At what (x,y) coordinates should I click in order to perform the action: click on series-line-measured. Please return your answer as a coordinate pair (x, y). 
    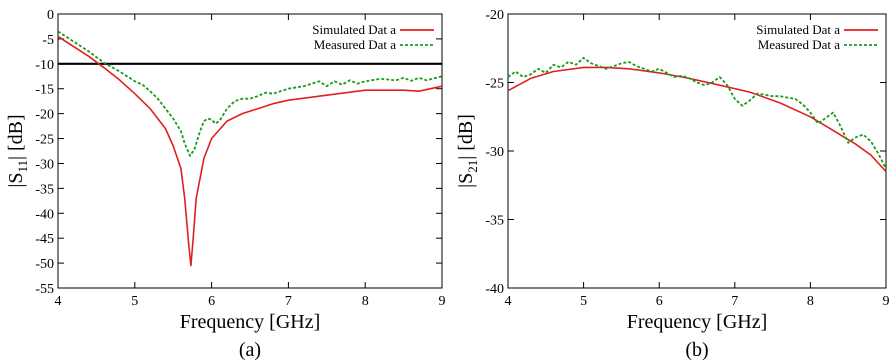
    Looking at the image, I should click on (697, 113).